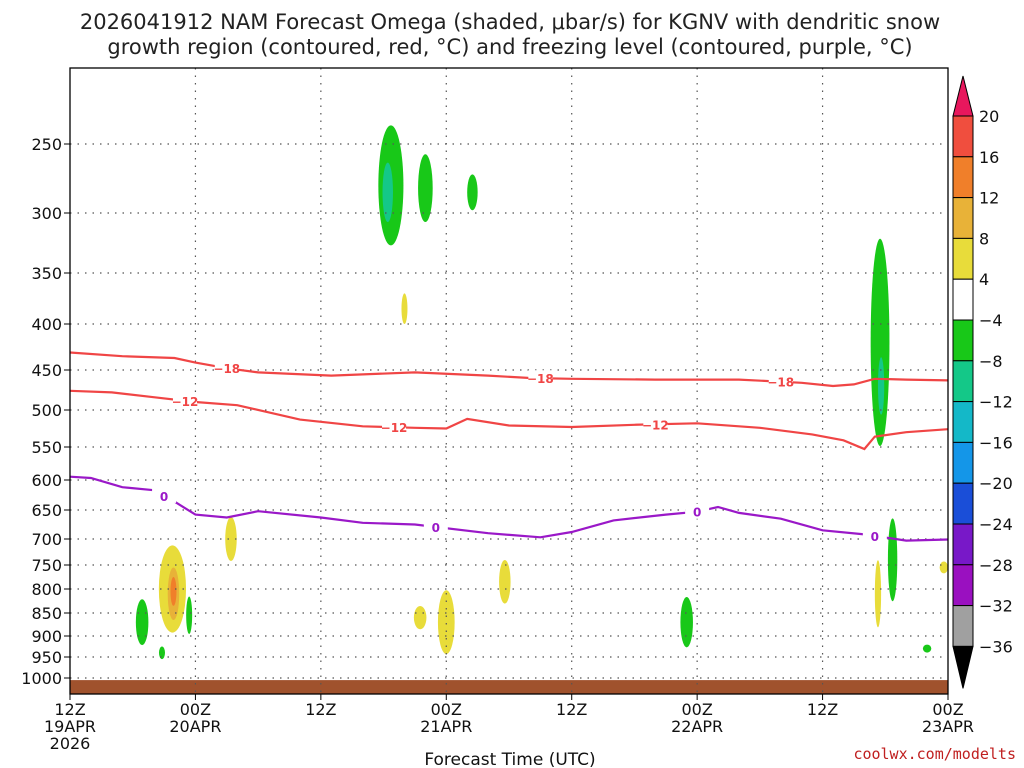 Image resolution: width=1024 pixels, height=768 pixels. What do you see at coordinates (46, 613) in the screenshot?
I see `y-tick-label: 850` at bounding box center [46, 613].